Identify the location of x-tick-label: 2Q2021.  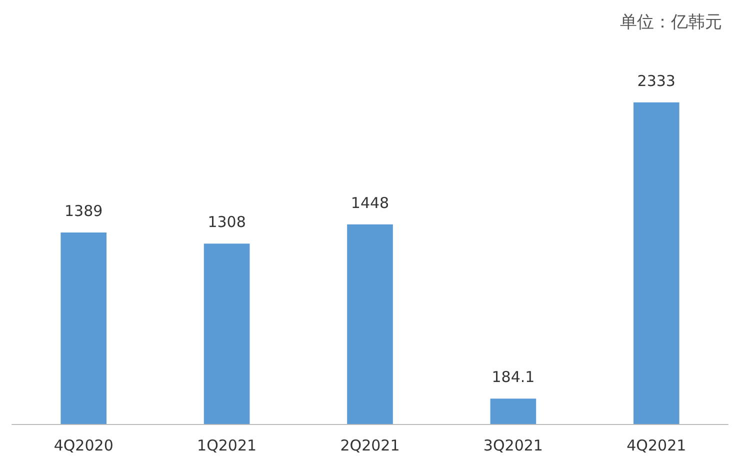
(370, 445).